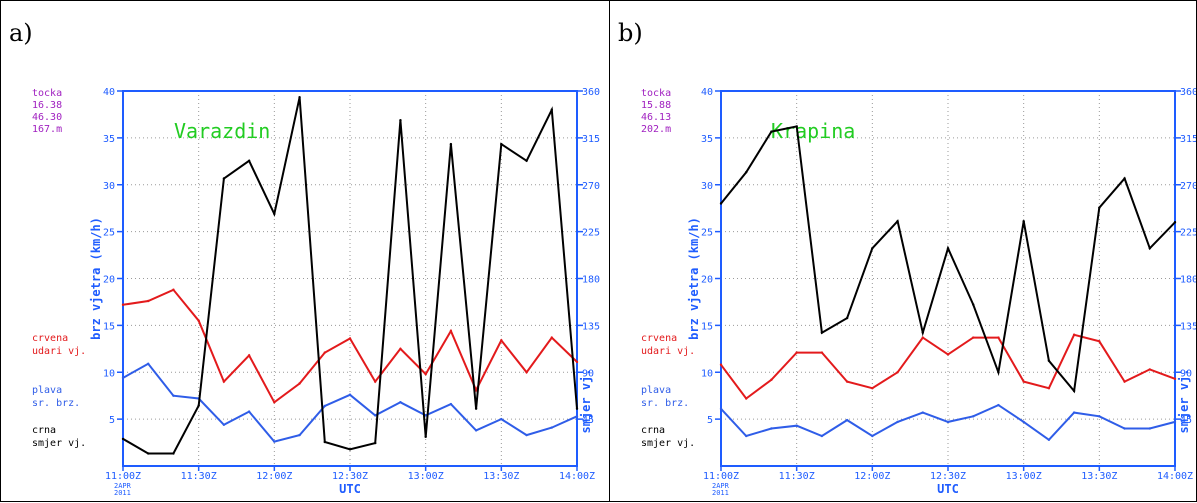  Describe the element at coordinates (59, 351) in the screenshot. I see `legend-text-gust: udari vj.` at that location.